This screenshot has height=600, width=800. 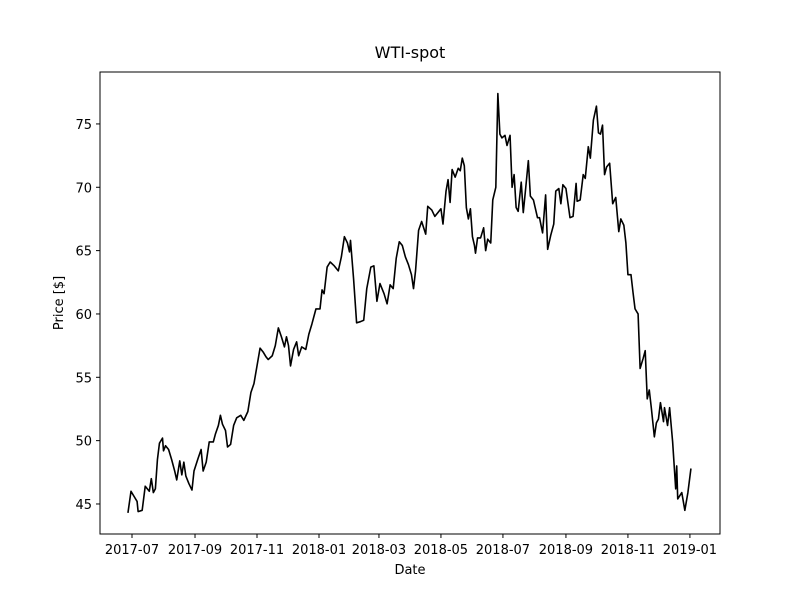 What do you see at coordinates (257, 550) in the screenshot?
I see `x-tick-label: 2017-11` at bounding box center [257, 550].